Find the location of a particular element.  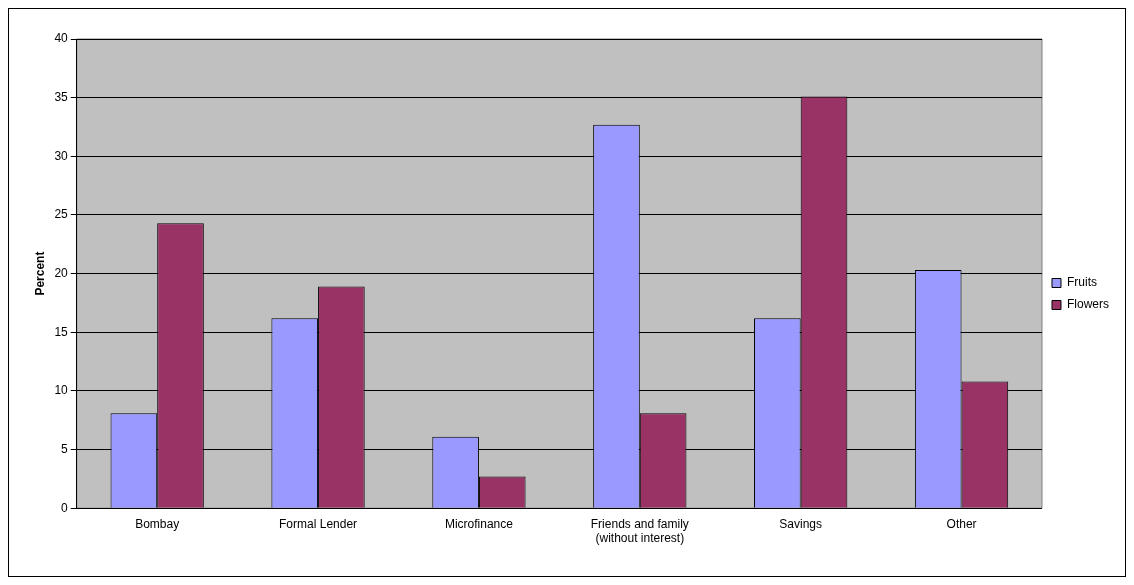

x-tick-label: Other is located at coordinates (961, 523).